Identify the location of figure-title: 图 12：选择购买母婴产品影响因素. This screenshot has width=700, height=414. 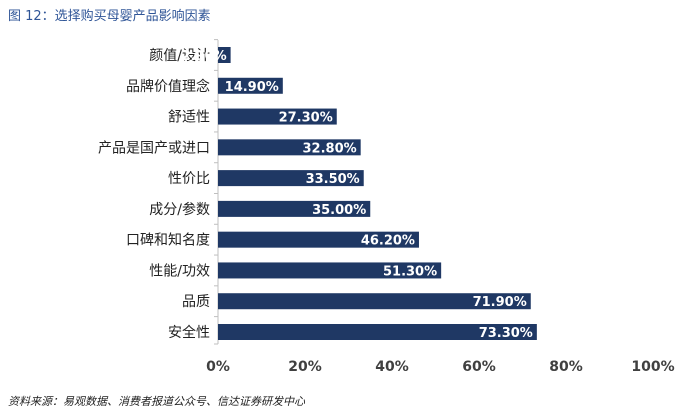
(109, 16).